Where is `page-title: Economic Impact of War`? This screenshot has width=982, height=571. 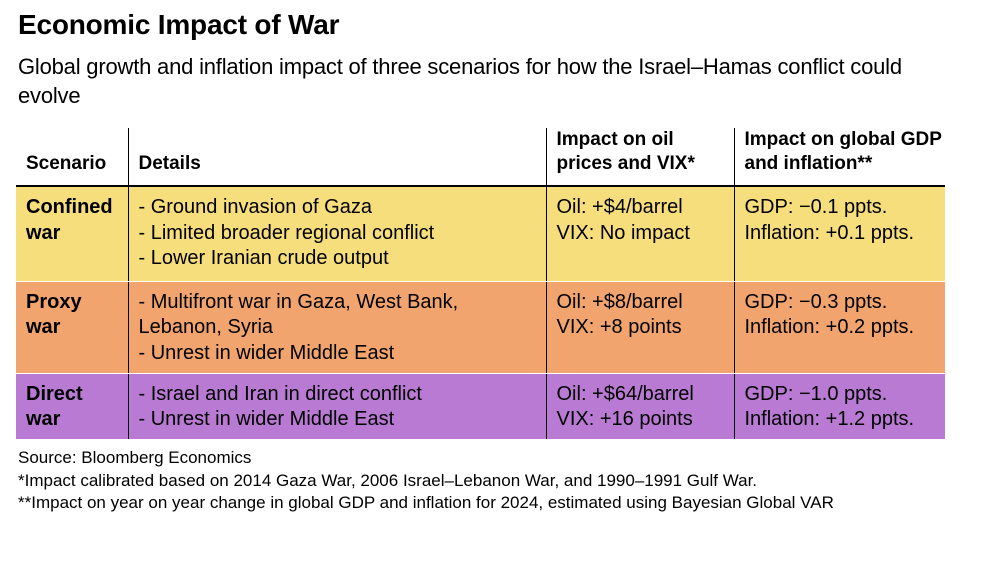 page-title: Economic Impact of War is located at coordinates (179, 24).